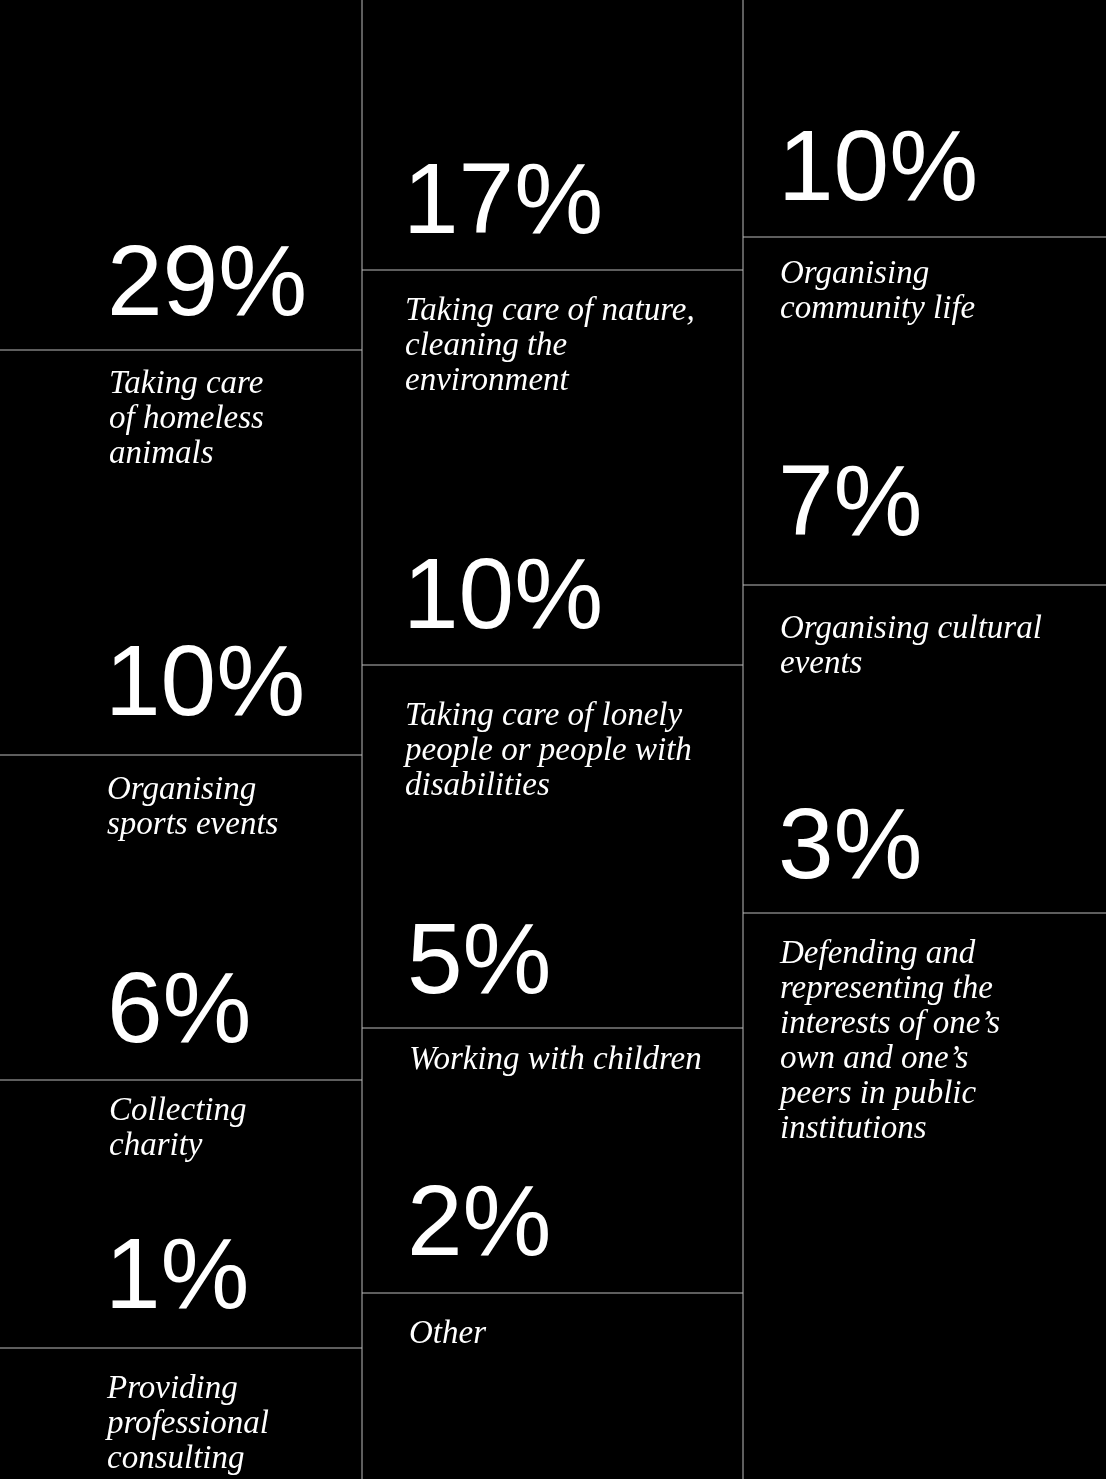 The width and height of the screenshot is (1106, 1479). Describe the element at coordinates (503, 198) in the screenshot. I see `data-label: 17%` at that location.